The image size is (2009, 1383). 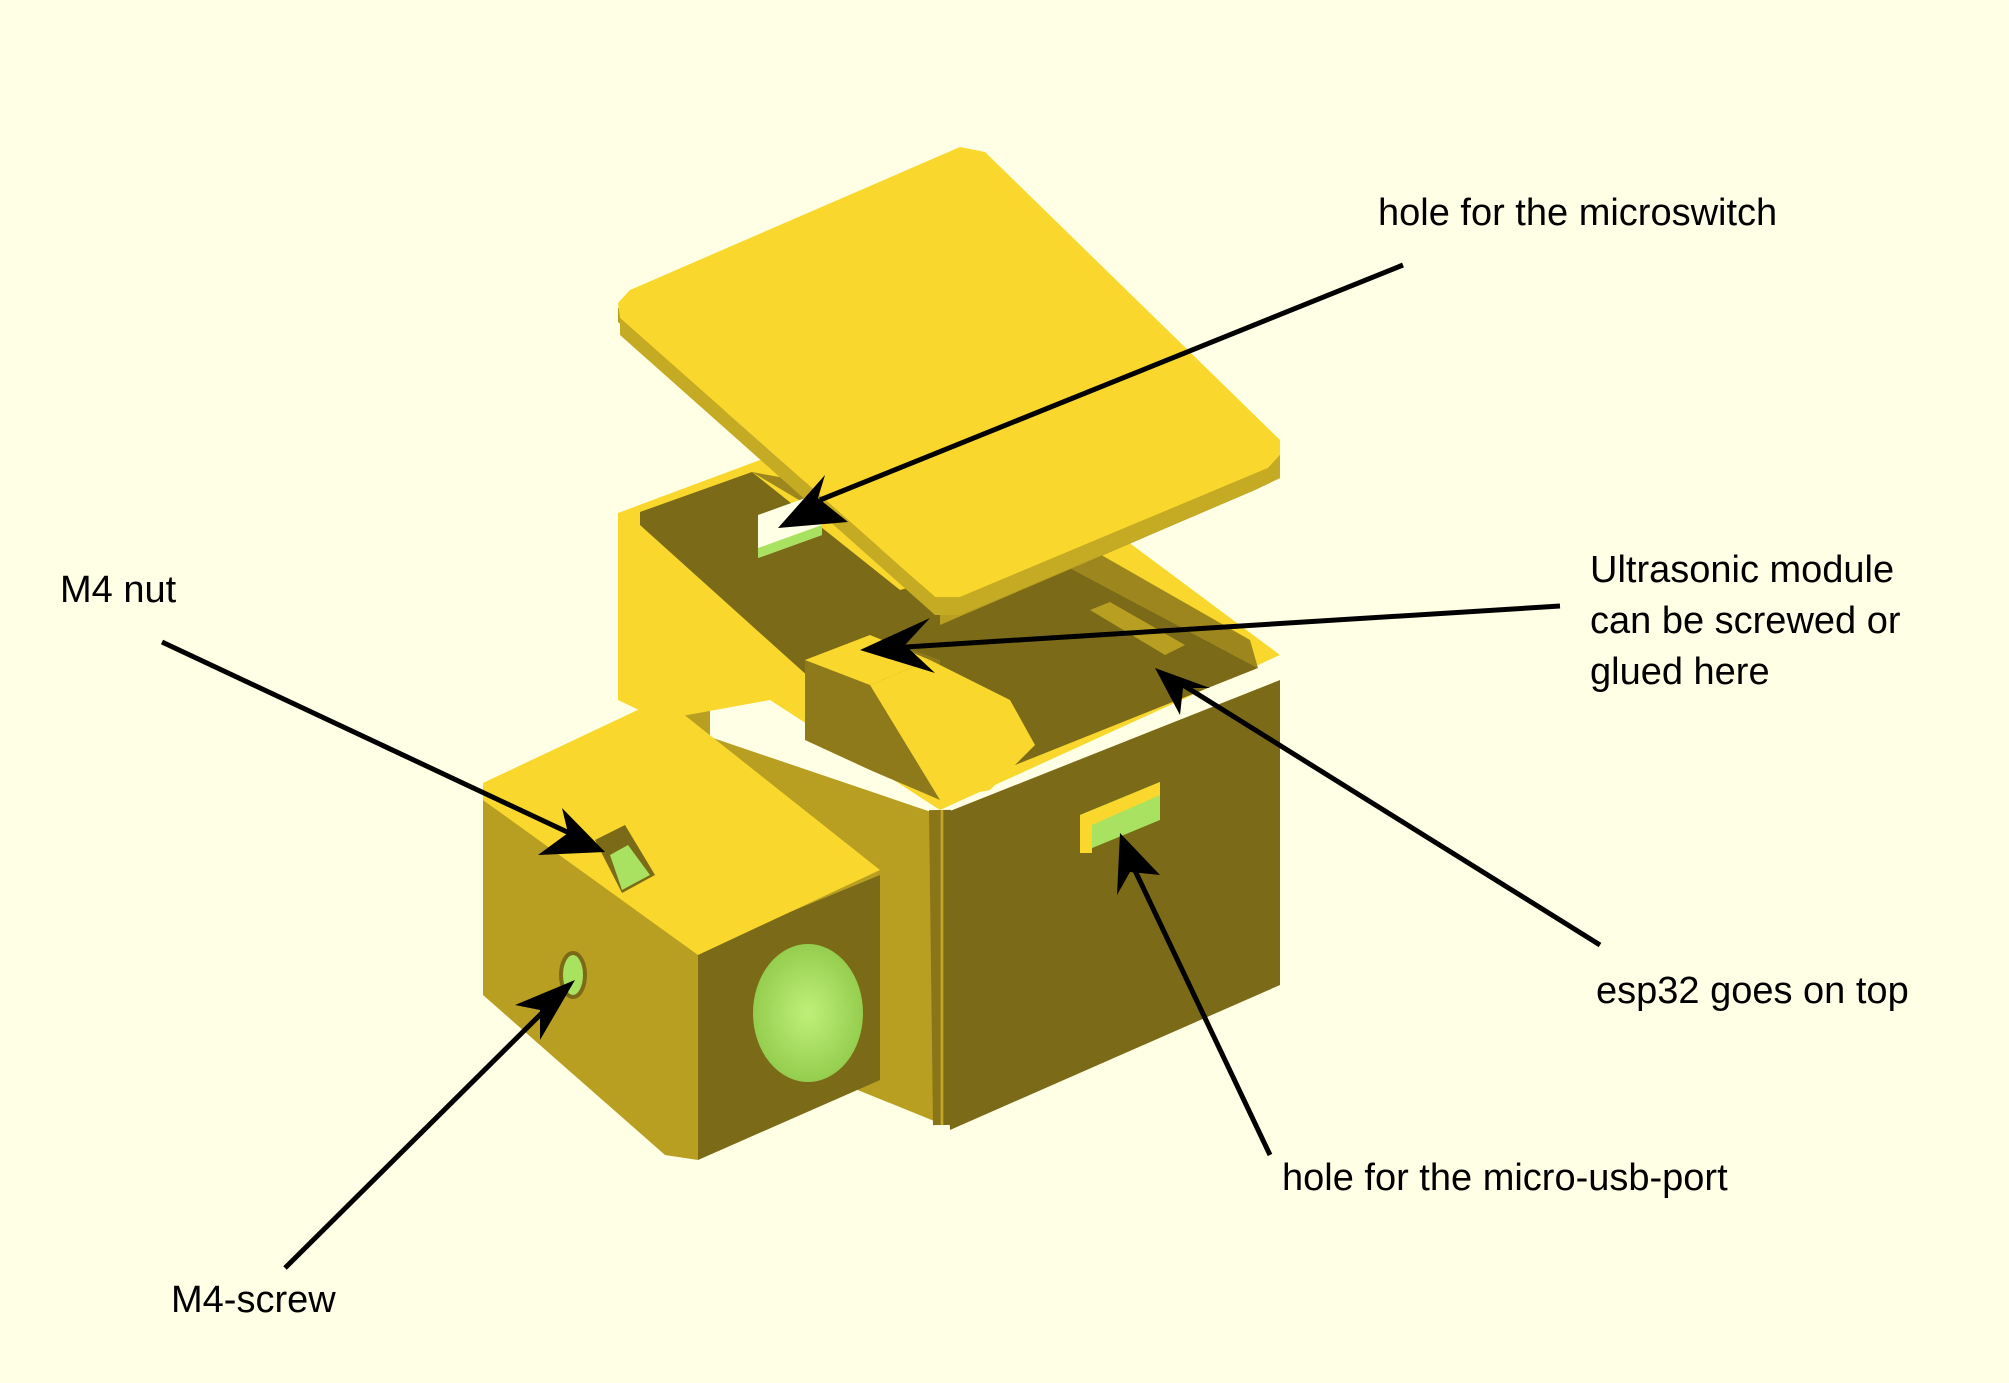 I want to click on arrowhead-microswitch, so click(x=813, y=501).